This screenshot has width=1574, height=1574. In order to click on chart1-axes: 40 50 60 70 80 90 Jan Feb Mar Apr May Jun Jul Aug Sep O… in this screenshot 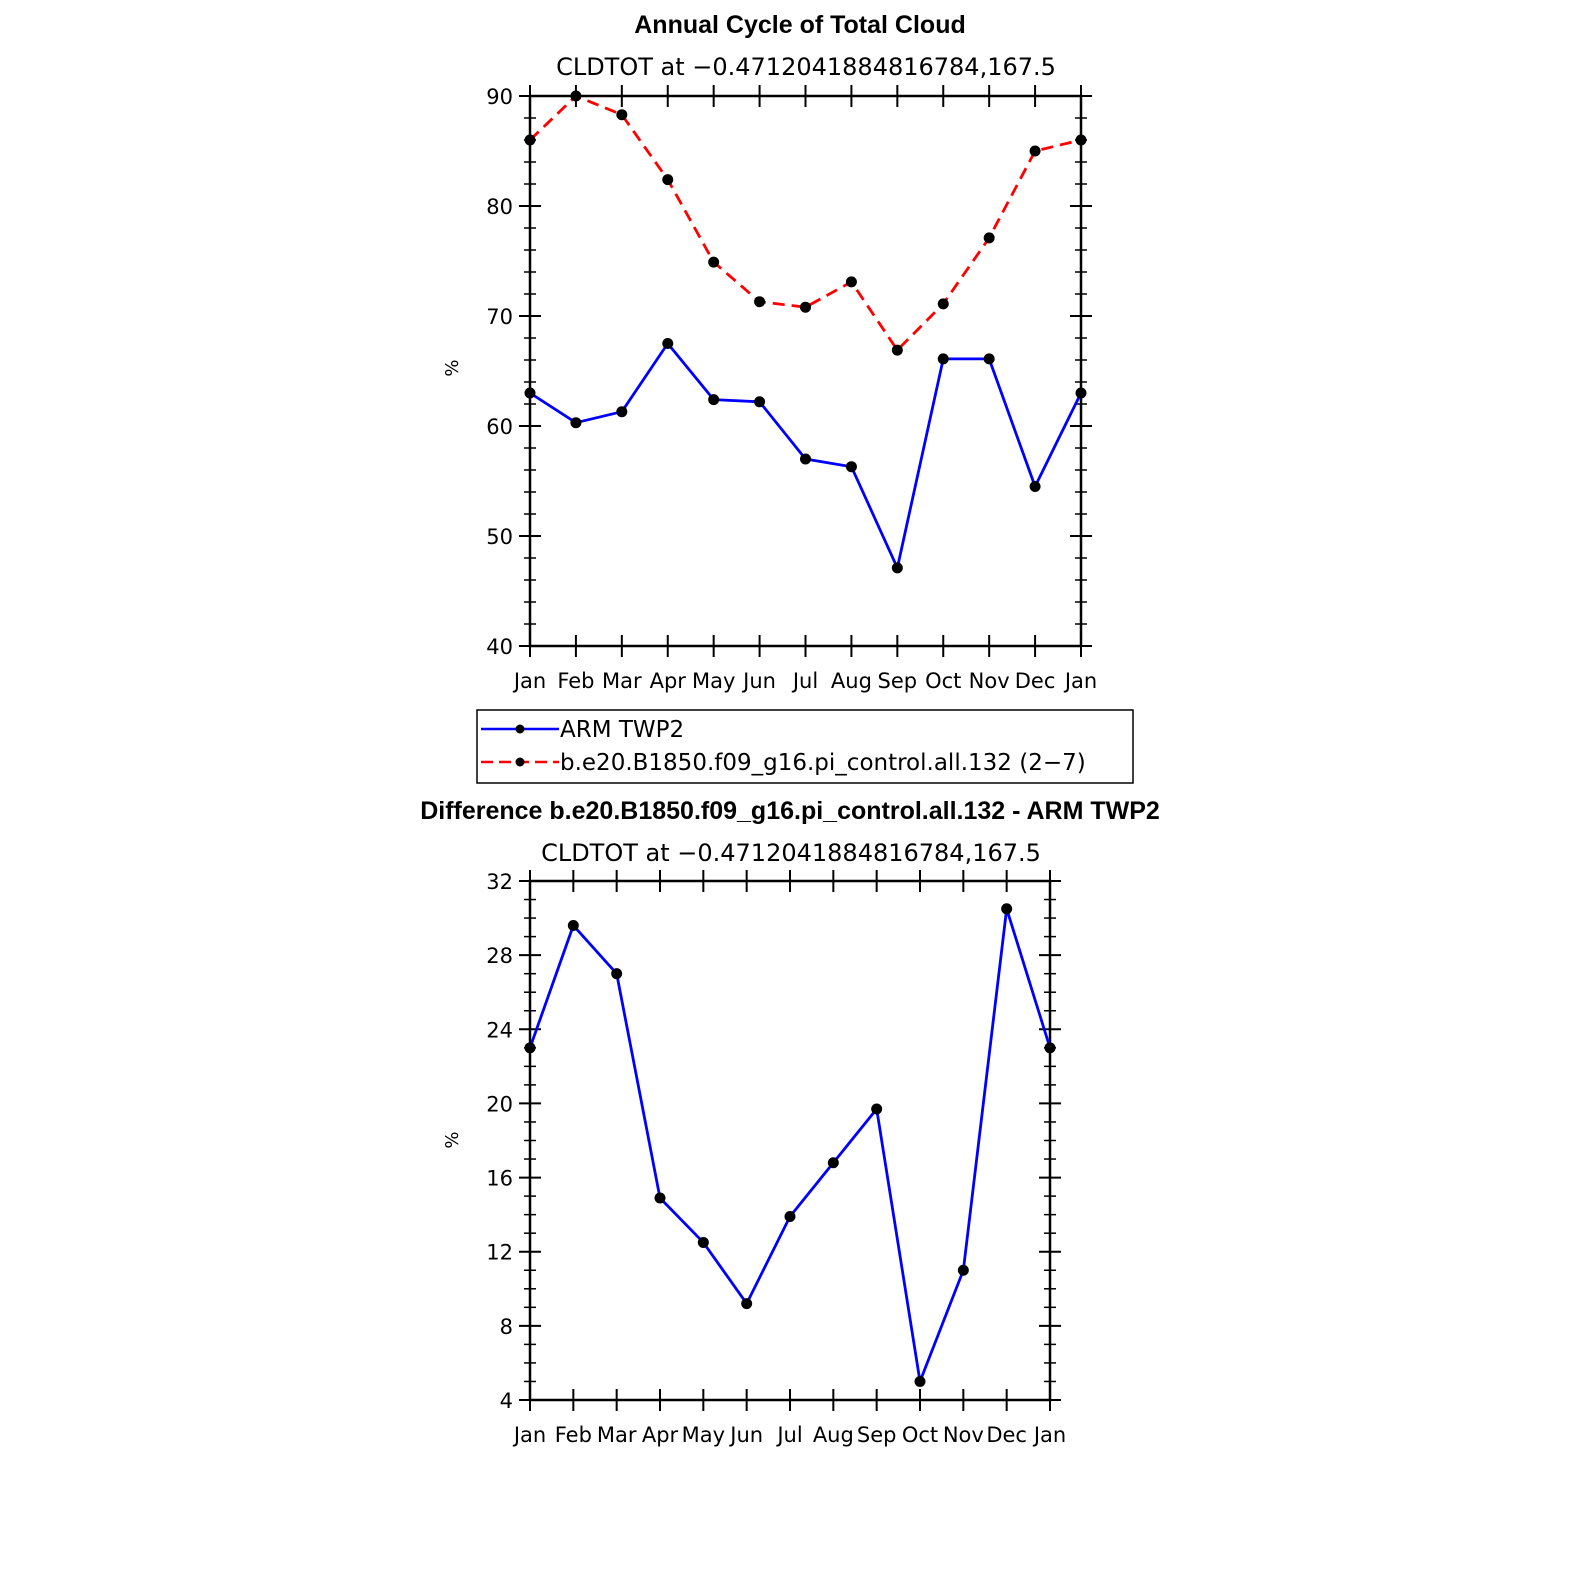, I will do `click(791, 389)`.